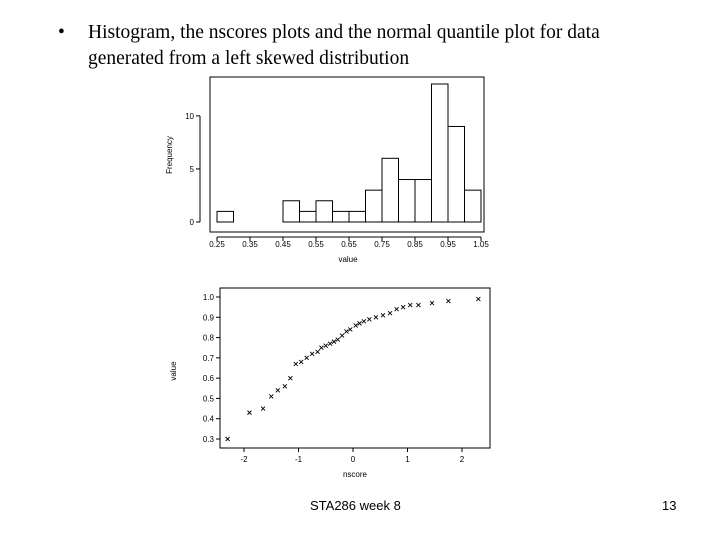 The width and height of the screenshot is (720, 540). Describe the element at coordinates (349, 244) in the screenshot. I see `histogram-x-tick-label: 0.65` at that location.